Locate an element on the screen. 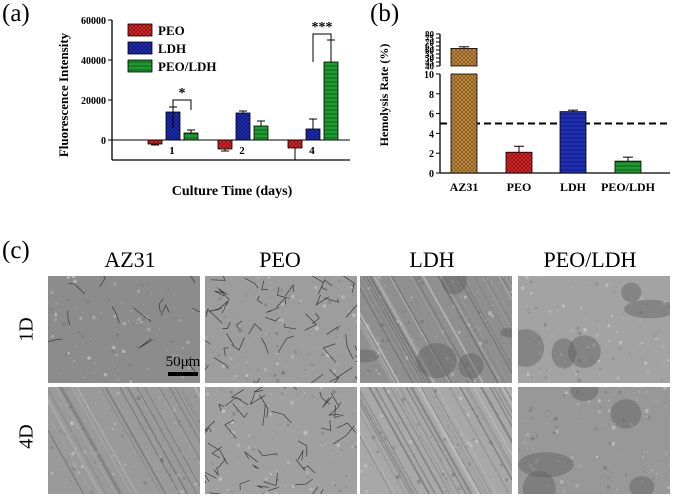 The height and width of the screenshot is (498, 675). chart-a-xlabel: Culture Time (days) is located at coordinates (232, 191).